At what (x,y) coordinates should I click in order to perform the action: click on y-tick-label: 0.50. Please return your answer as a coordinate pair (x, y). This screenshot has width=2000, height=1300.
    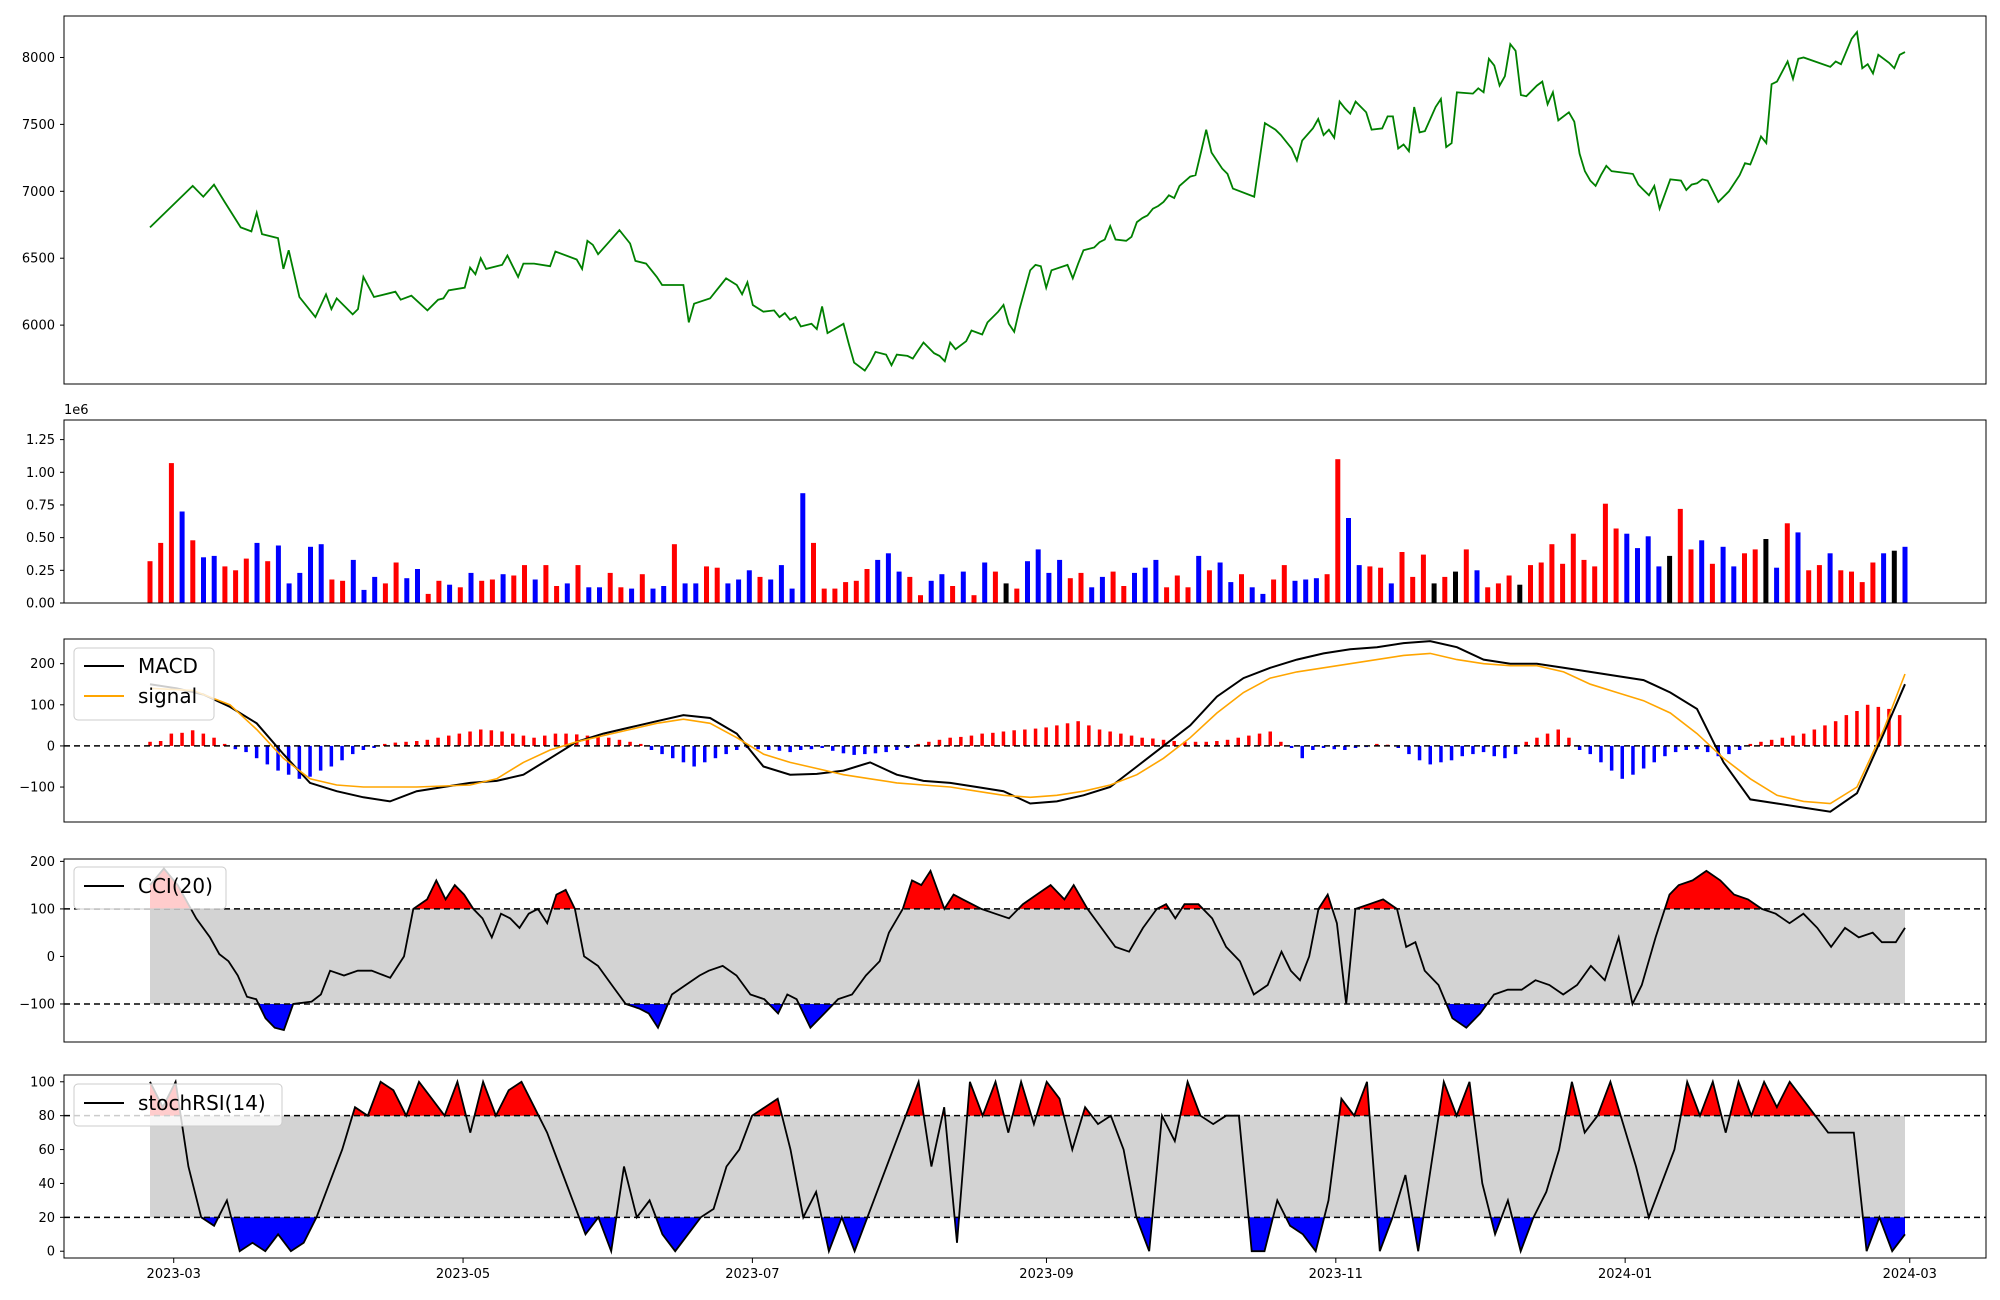
    Looking at the image, I should click on (40, 538).